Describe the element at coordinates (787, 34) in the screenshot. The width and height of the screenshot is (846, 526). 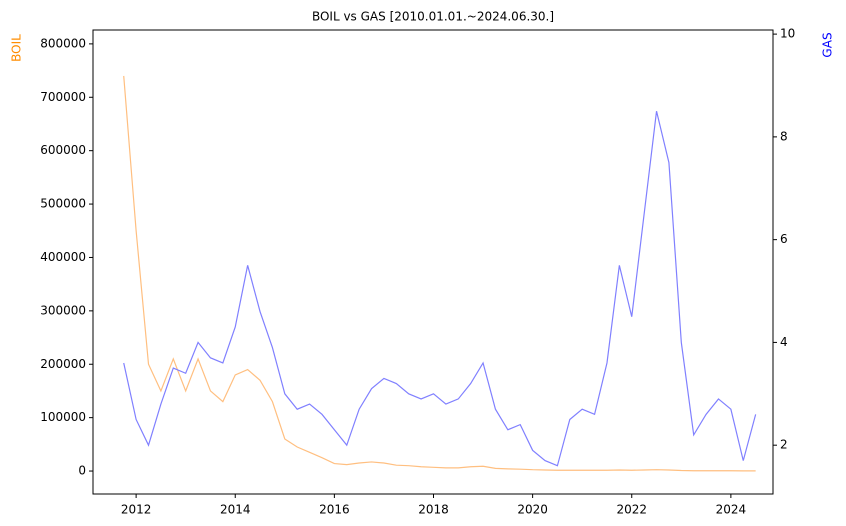
I see `y2-tick-label: 10` at that location.